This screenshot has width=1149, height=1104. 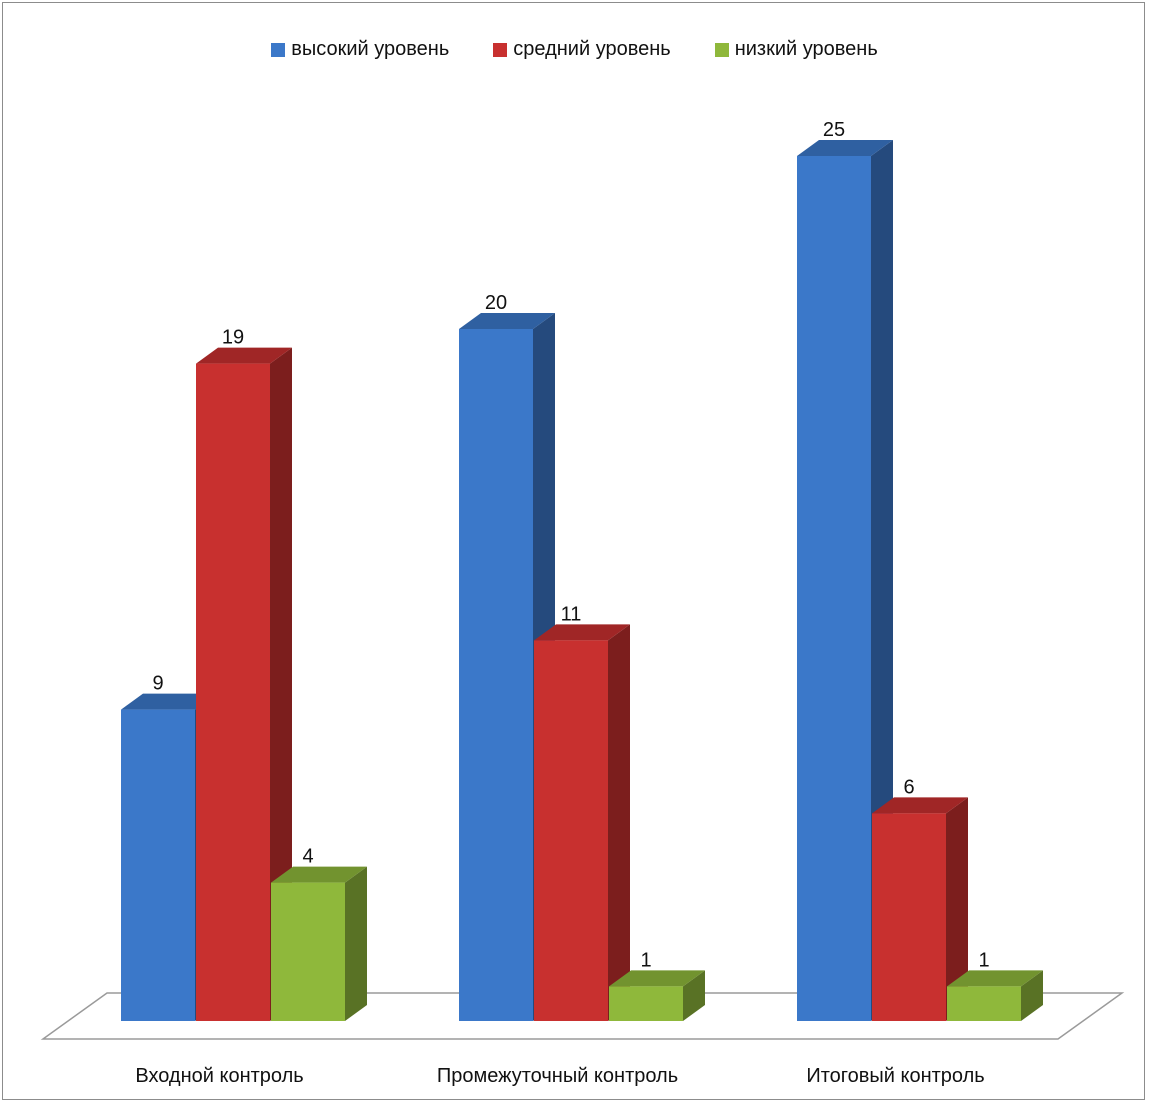 What do you see at coordinates (908, 787) in the screenshot?
I see `data-label-medium-3: 6` at bounding box center [908, 787].